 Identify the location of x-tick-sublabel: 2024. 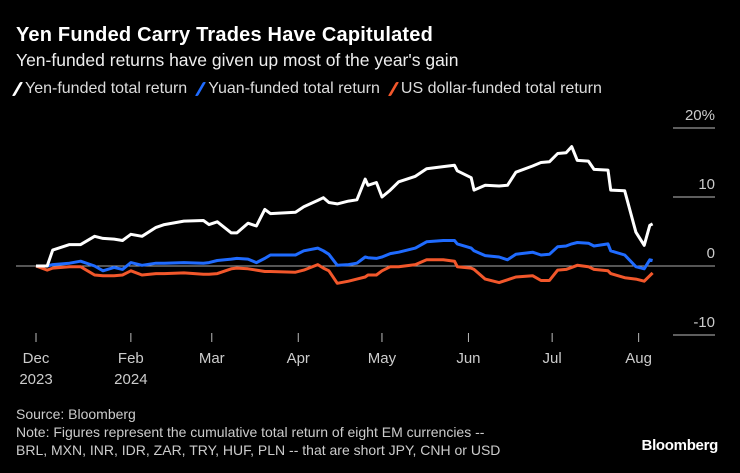
(130, 379).